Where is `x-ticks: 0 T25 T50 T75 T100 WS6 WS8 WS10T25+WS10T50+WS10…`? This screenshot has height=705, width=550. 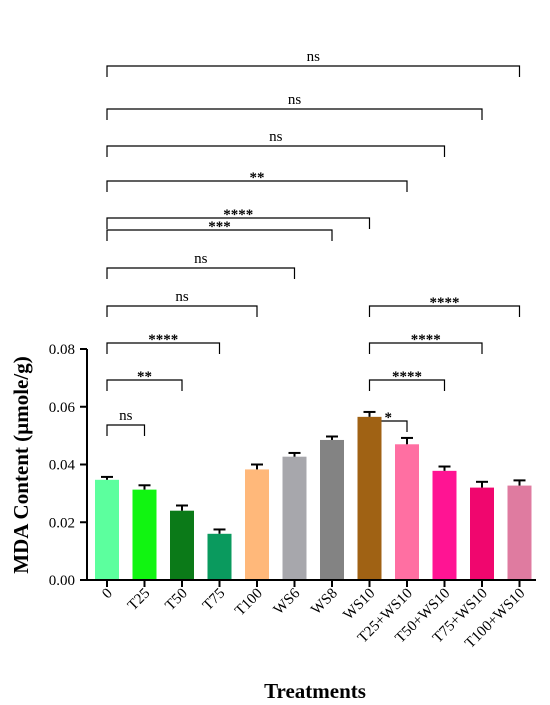 x-ticks: 0 T25 T50 T75 T100 WS6 WS8 WS10T25+WS10T50+WS10… is located at coordinates (313, 616).